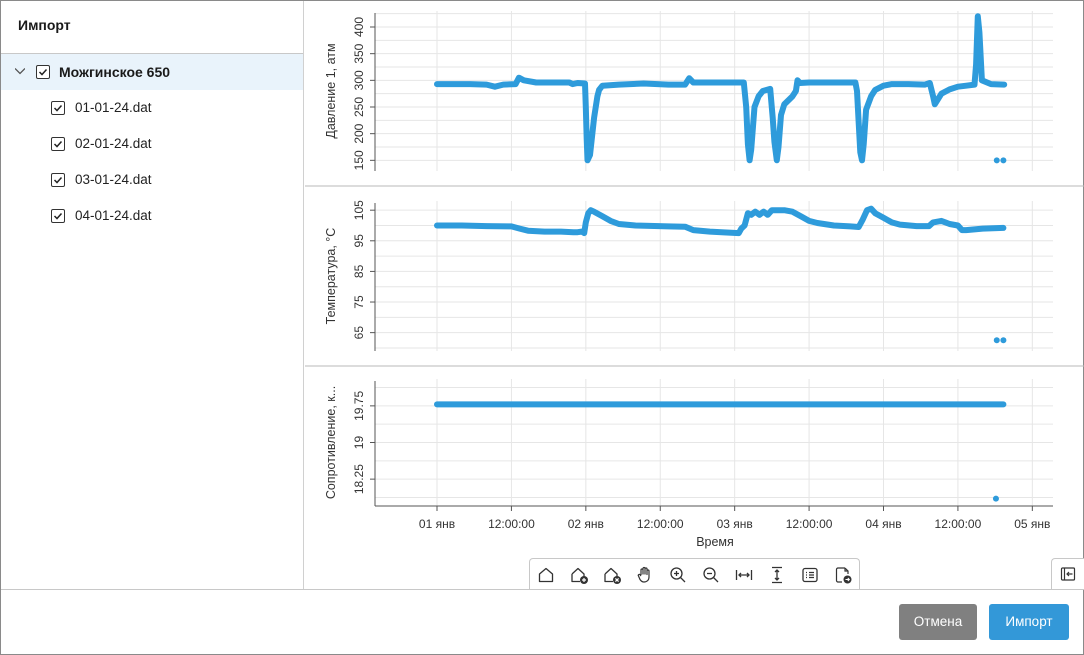  Describe the element at coordinates (883, 524) in the screenshot. I see `x-tick-label: 04 янв` at that location.